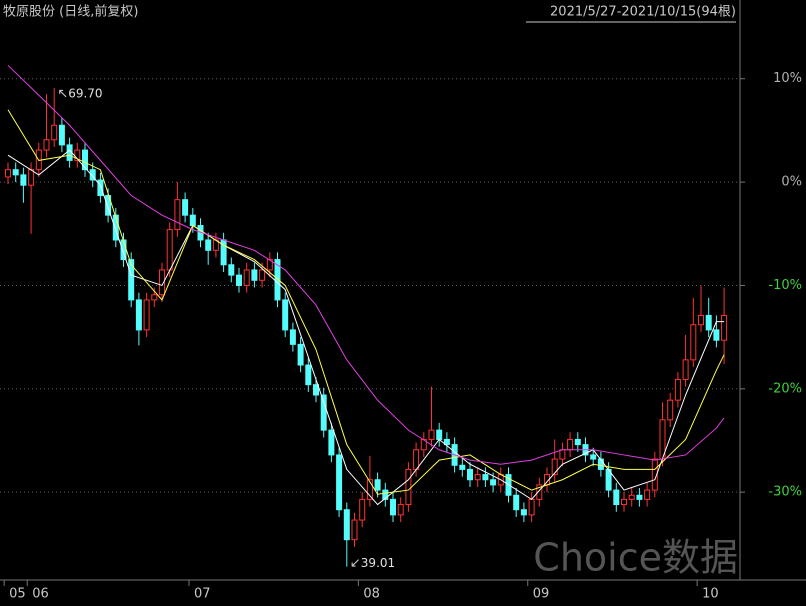 The width and height of the screenshot is (806, 606). I want to click on x-tick-label: 06, so click(40, 594).